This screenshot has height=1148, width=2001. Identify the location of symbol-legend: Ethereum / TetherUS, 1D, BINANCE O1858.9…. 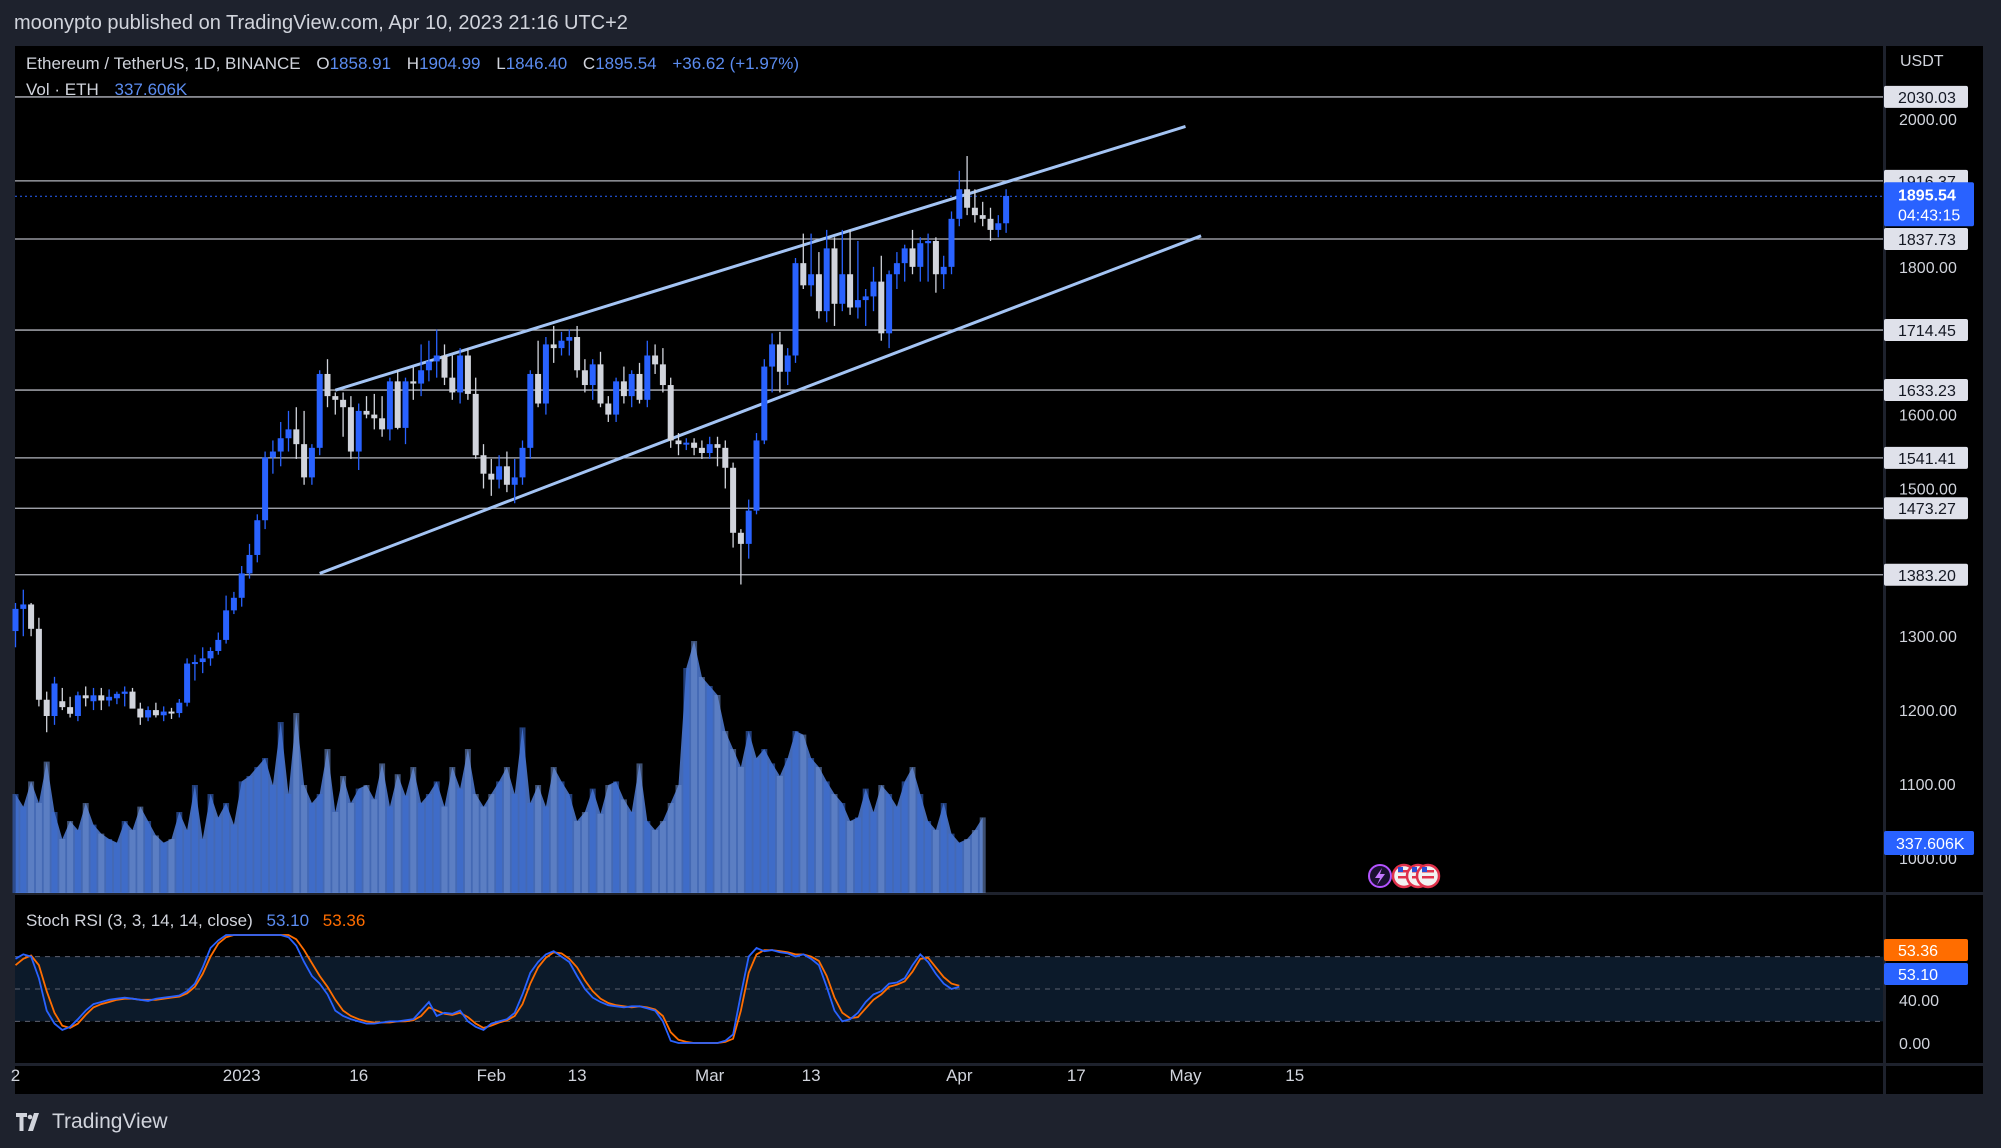
(414, 64).